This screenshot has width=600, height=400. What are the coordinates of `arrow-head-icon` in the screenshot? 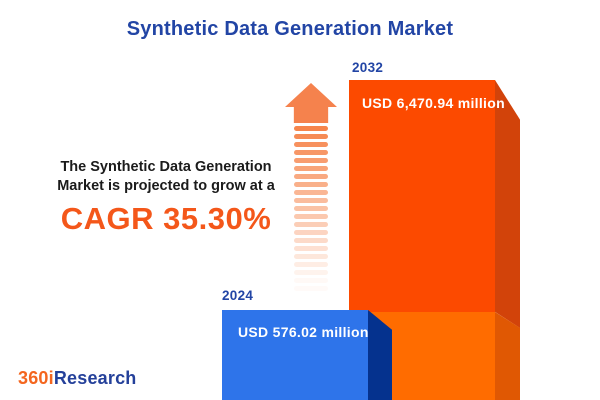 It's located at (311, 103).